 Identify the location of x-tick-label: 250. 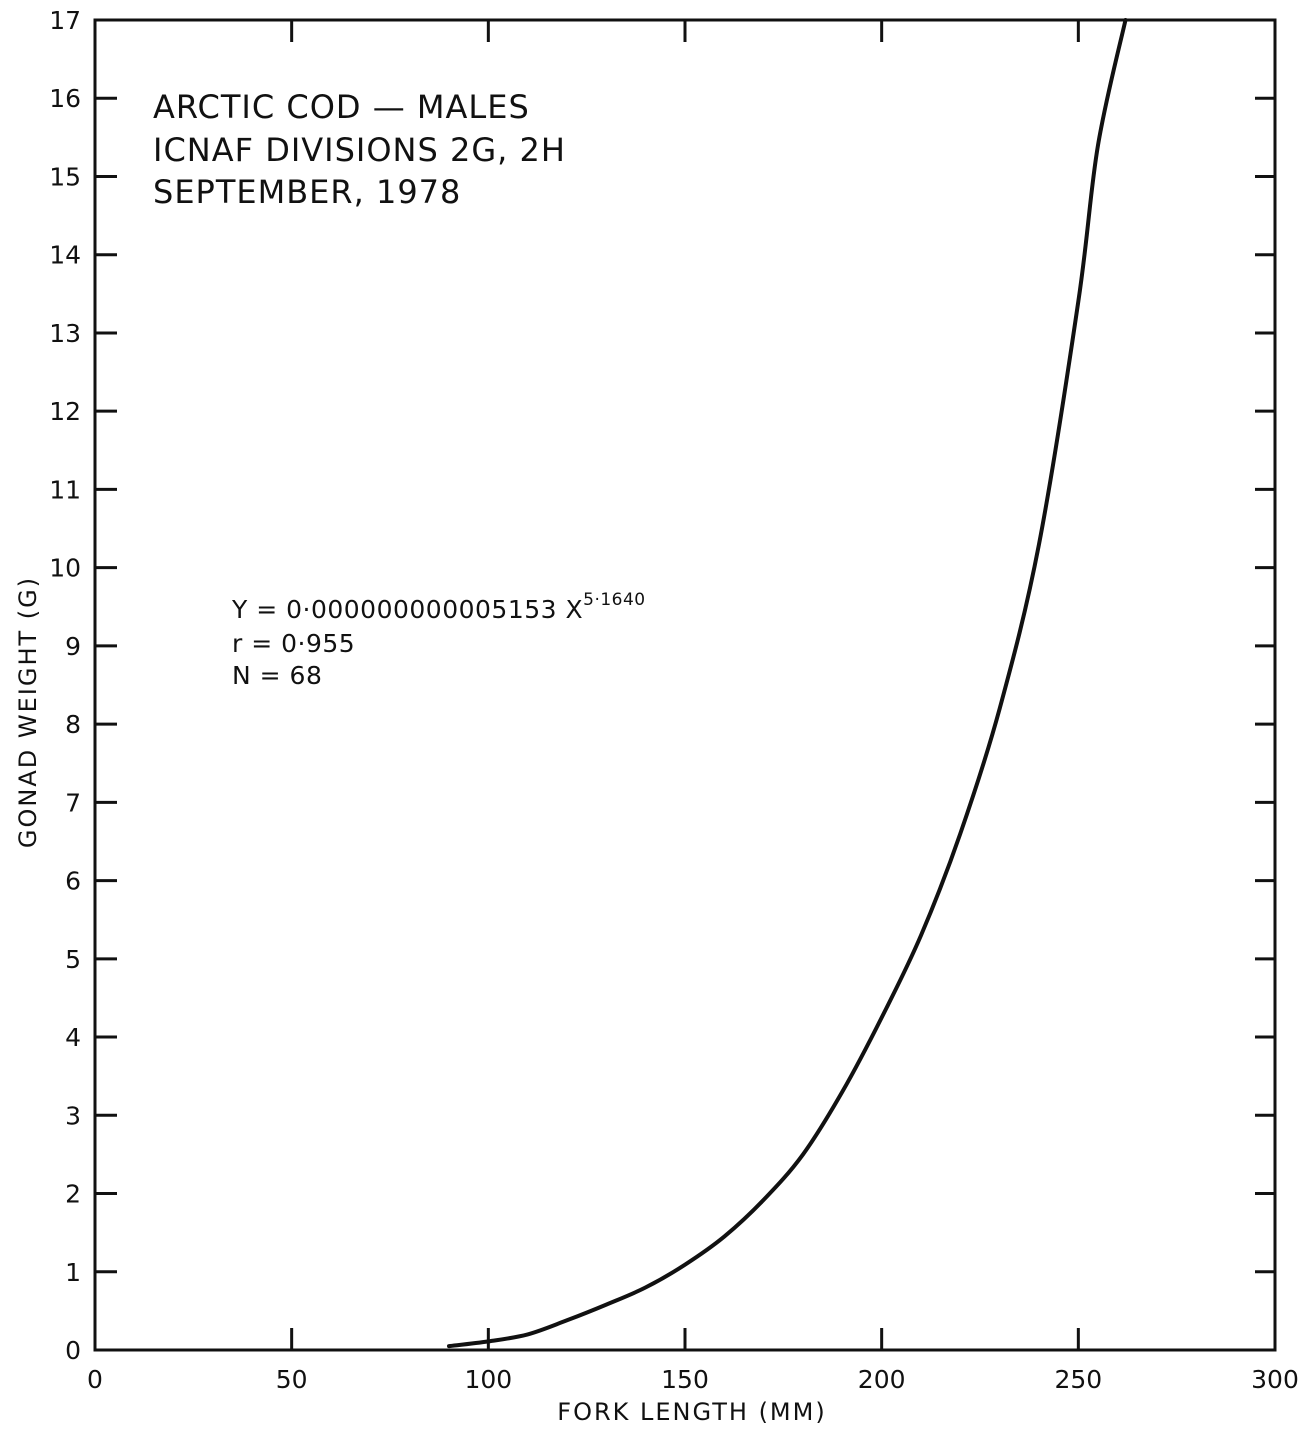
(1078, 1379).